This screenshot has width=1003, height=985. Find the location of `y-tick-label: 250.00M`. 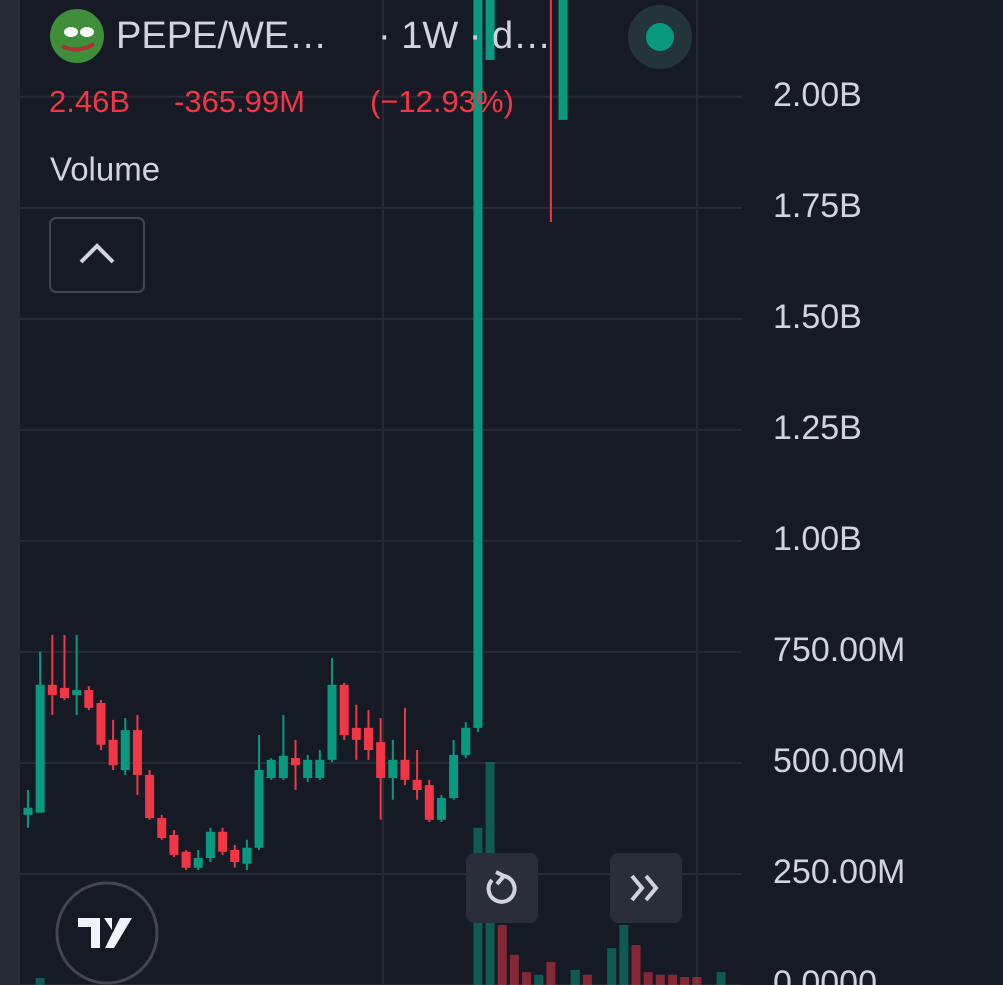

y-tick-label: 250.00M is located at coordinates (839, 872).